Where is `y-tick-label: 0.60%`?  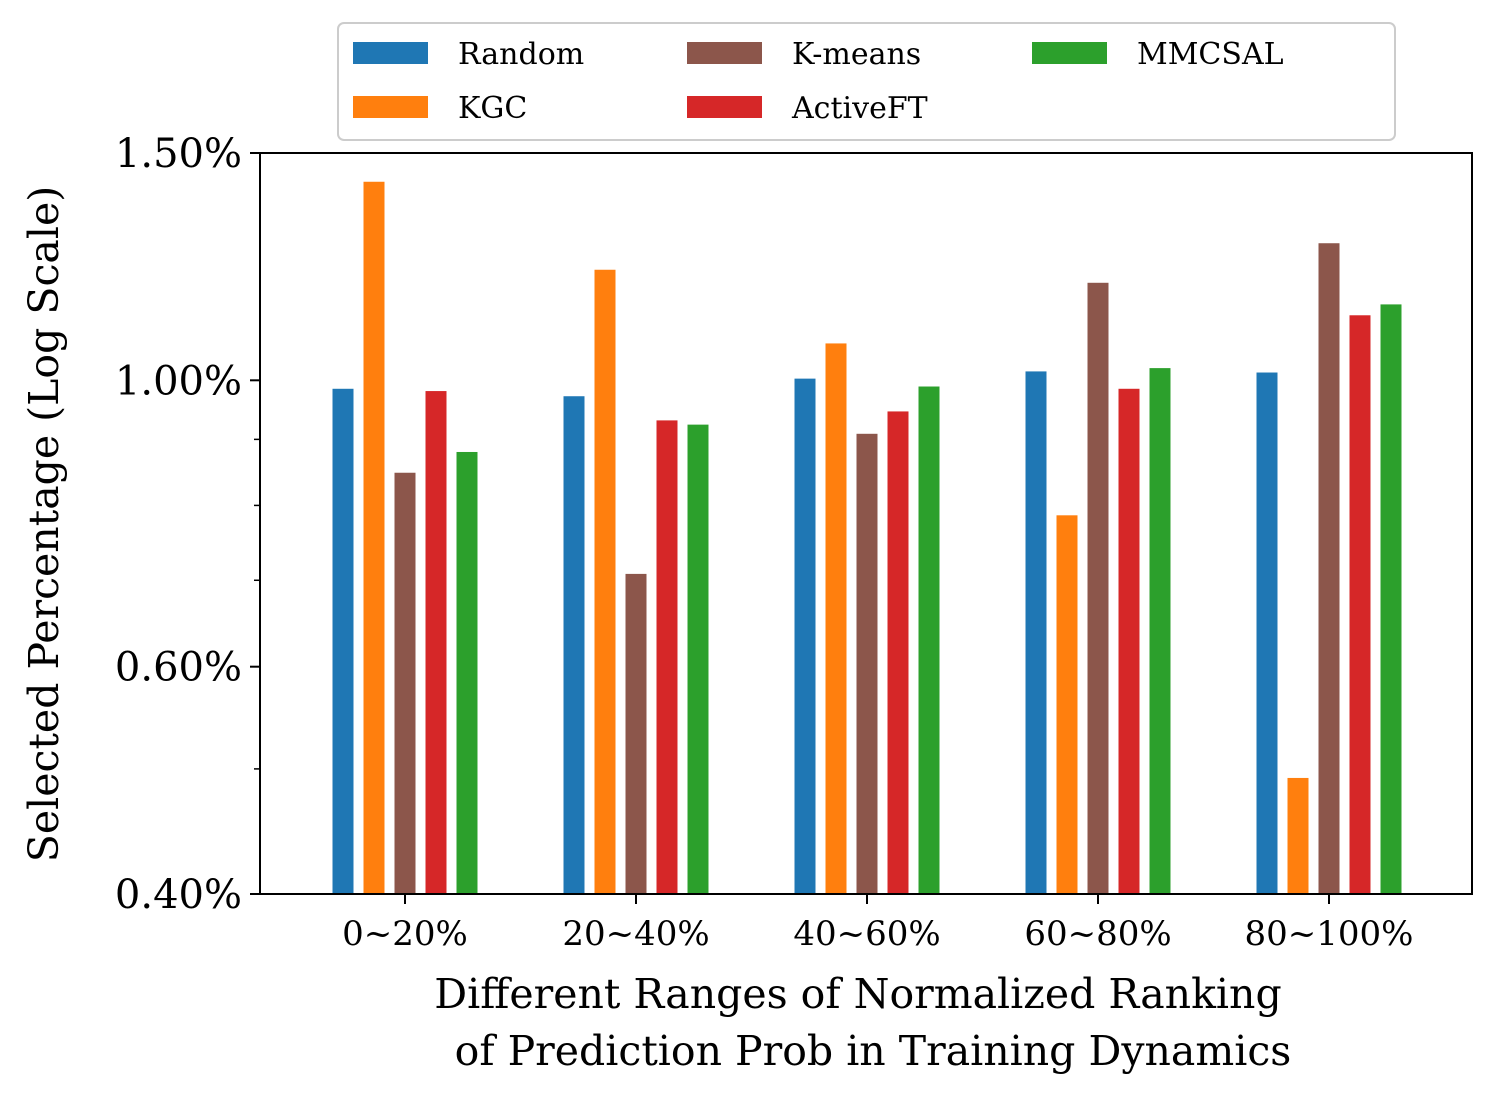 y-tick-label: 0.60% is located at coordinates (178, 668).